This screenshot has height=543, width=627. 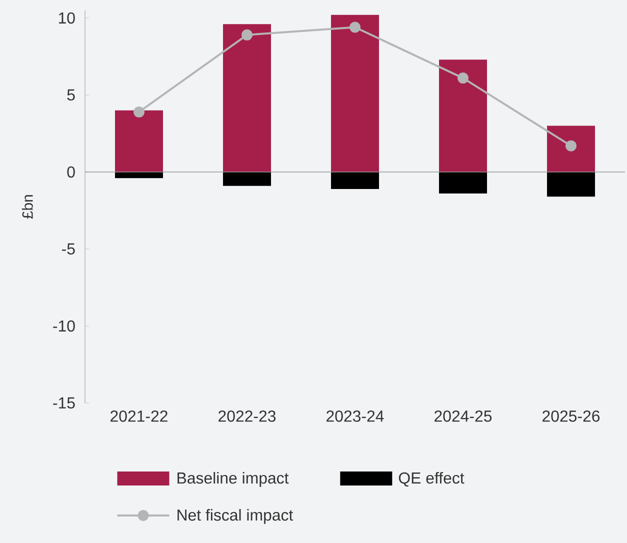 What do you see at coordinates (355, 416) in the screenshot?
I see `x-tick-label: 2023-24` at bounding box center [355, 416].